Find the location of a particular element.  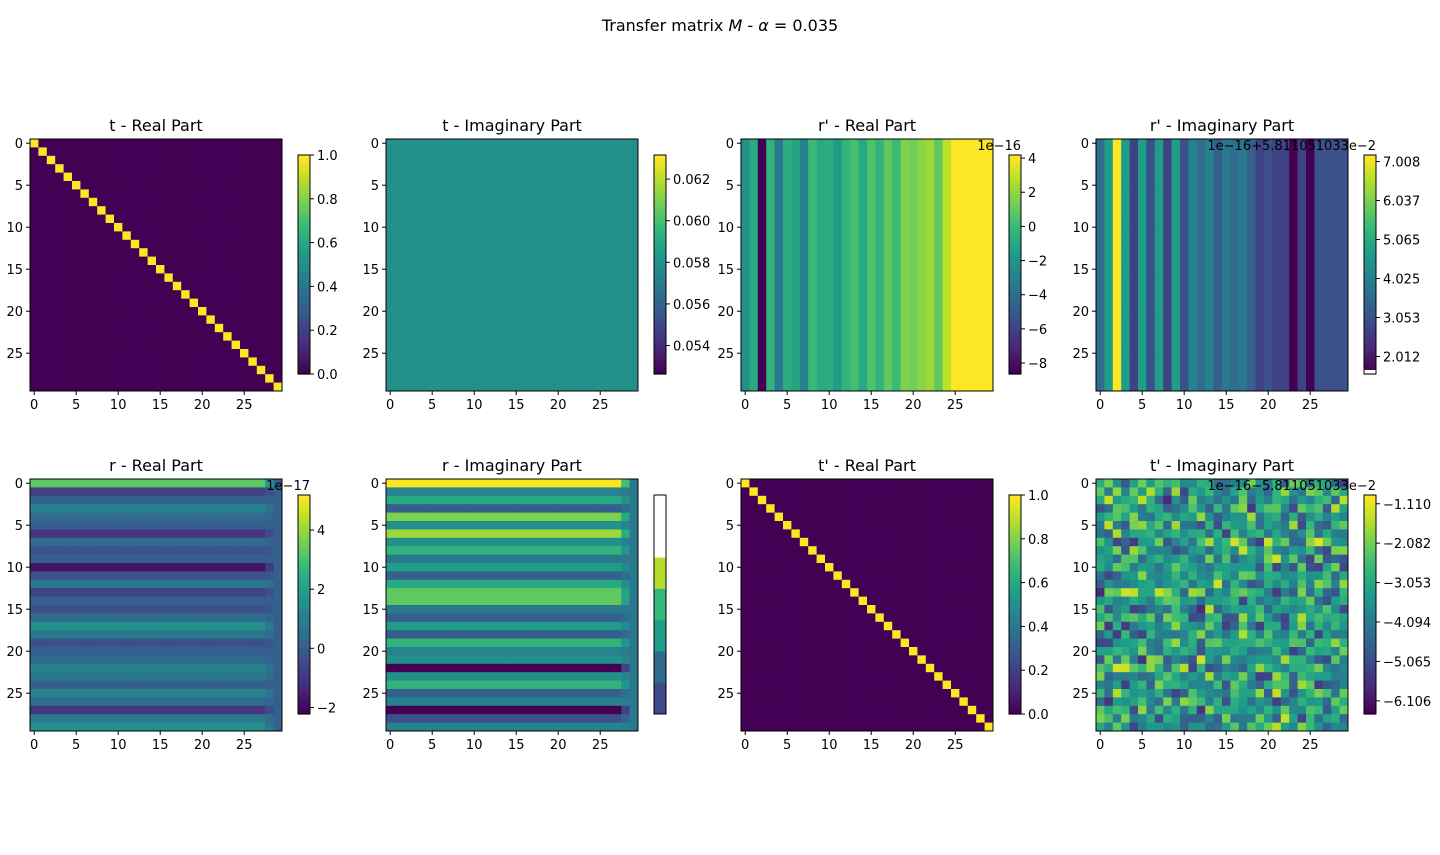

x-tick-label: 10 is located at coordinates (474, 405).